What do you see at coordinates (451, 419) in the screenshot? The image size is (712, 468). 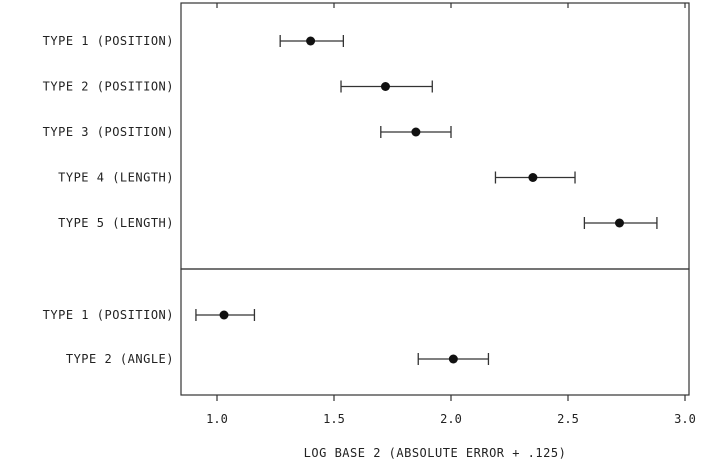 I see `x-tick-label: 2.0` at bounding box center [451, 419].